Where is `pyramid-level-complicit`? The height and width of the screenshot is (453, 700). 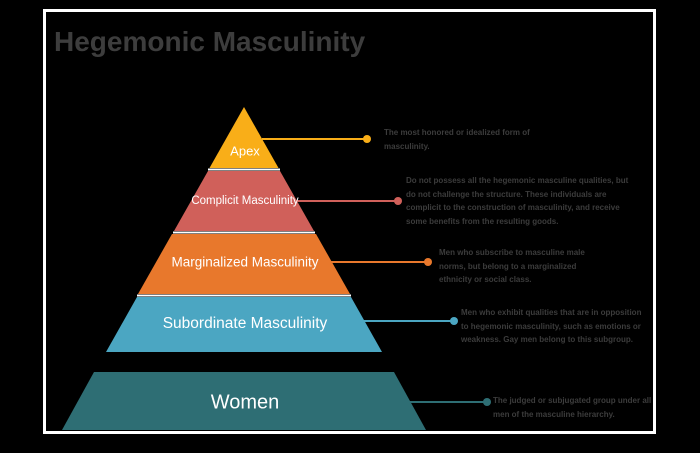 pyramid-level-complicit is located at coordinates (244, 201).